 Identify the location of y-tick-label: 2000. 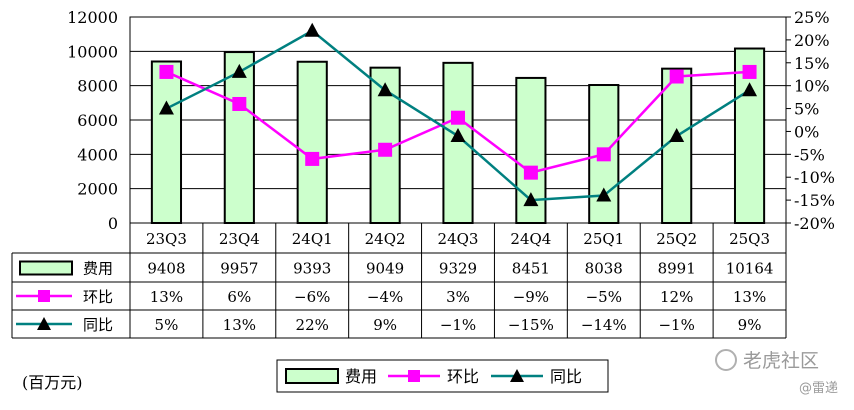
(97, 189).